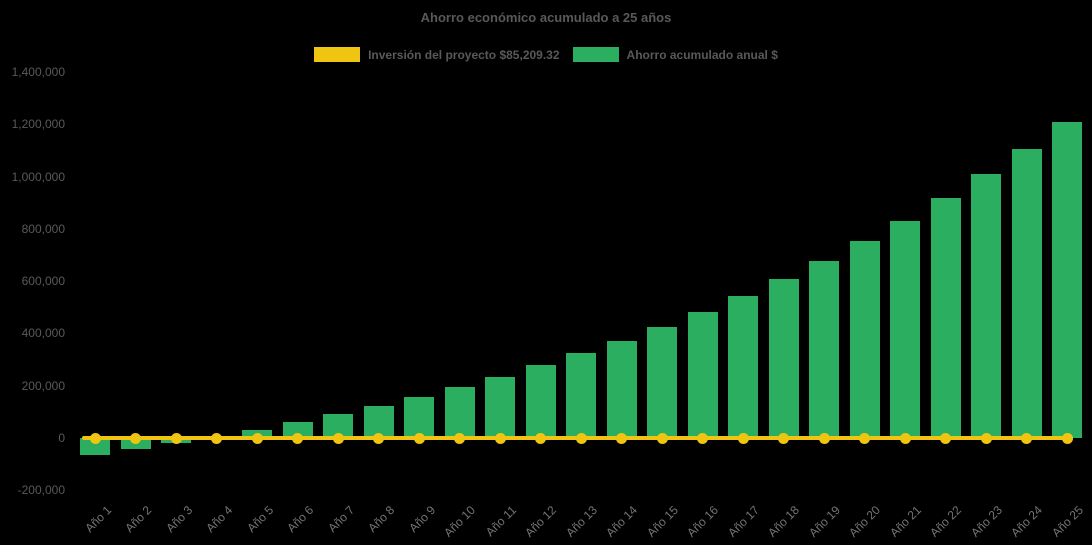 This screenshot has width=1092, height=545. Describe the element at coordinates (824, 521) in the screenshot. I see `x-tick-label: Año 19` at that location.